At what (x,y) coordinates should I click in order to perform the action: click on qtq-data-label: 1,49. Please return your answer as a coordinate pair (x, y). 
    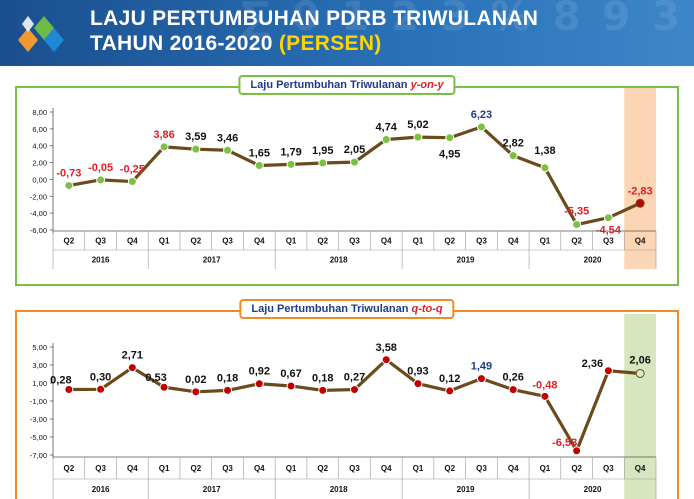
    Looking at the image, I should click on (481, 367).